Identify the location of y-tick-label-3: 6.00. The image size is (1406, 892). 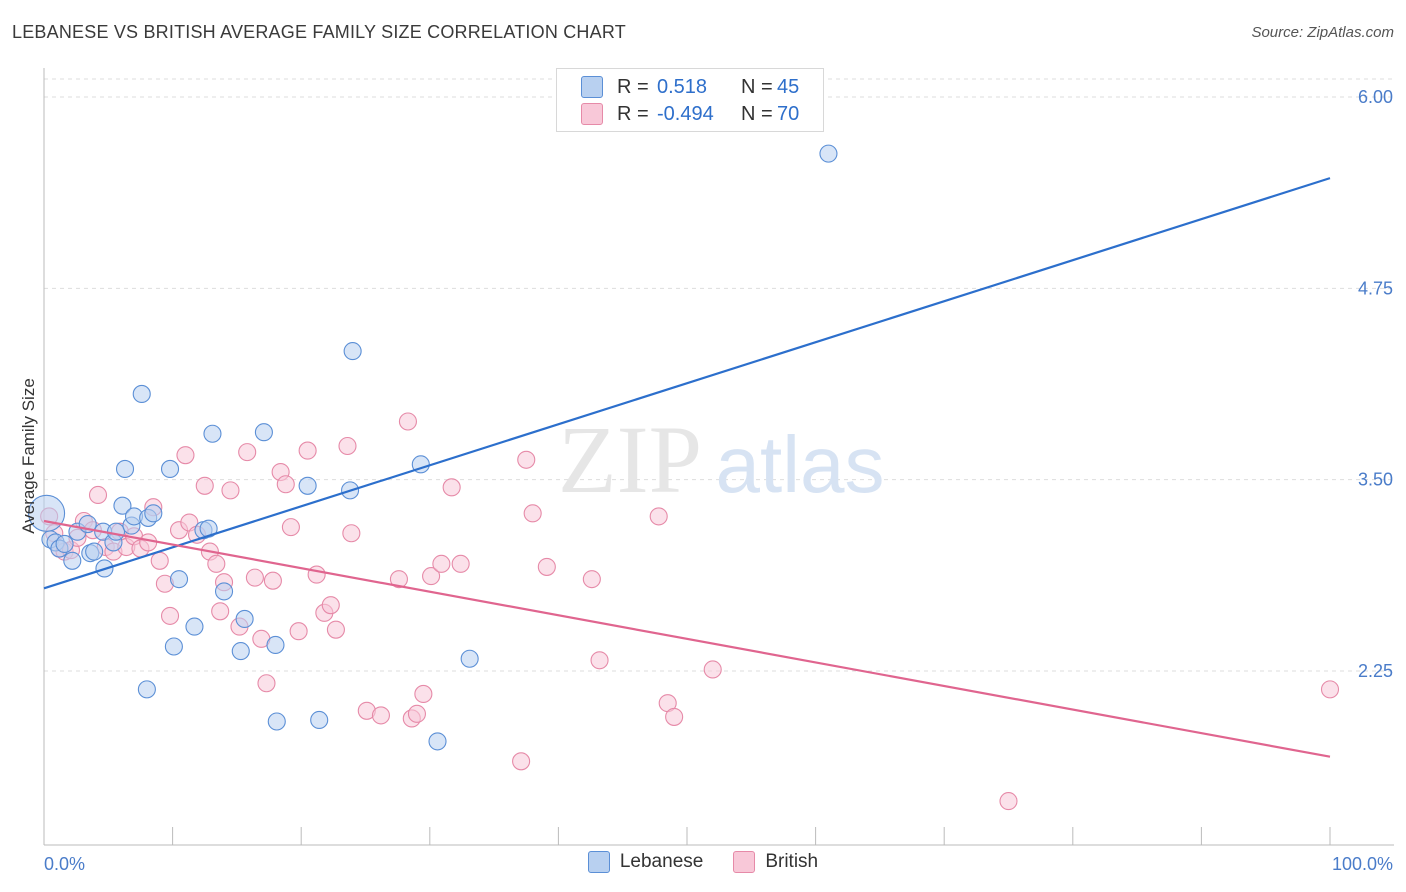
(1375, 97).